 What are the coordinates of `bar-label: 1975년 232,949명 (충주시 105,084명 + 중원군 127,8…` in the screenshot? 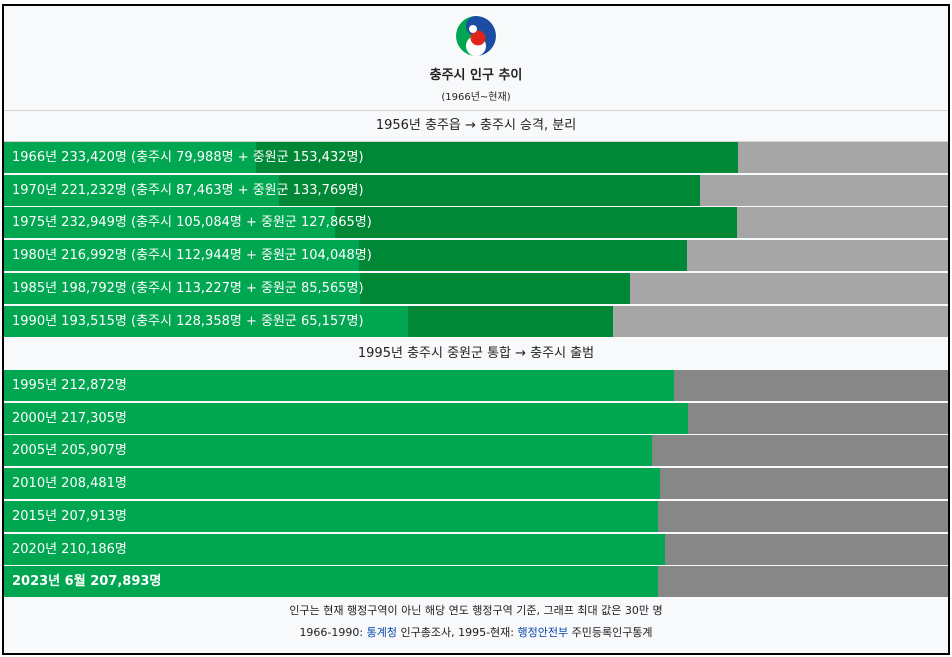 It's located at (192, 223).